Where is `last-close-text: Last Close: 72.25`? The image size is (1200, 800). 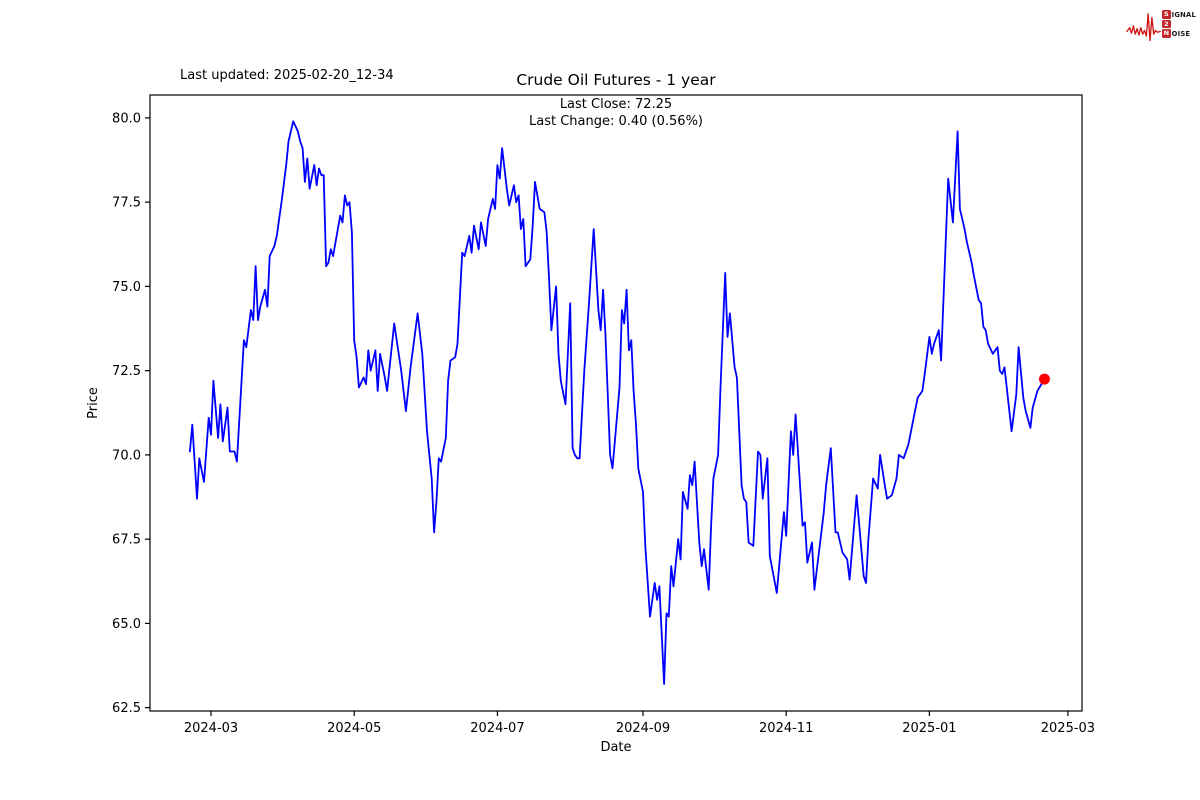
last-close-text: Last Close: 72.25 is located at coordinates (616, 104).